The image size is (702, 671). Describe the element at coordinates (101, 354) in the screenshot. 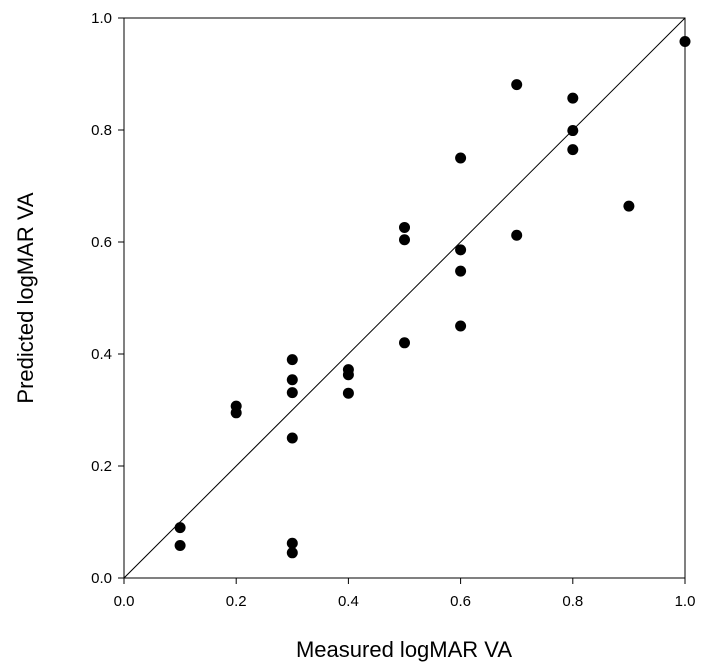

I see `y-tick-label: 0.4` at that location.